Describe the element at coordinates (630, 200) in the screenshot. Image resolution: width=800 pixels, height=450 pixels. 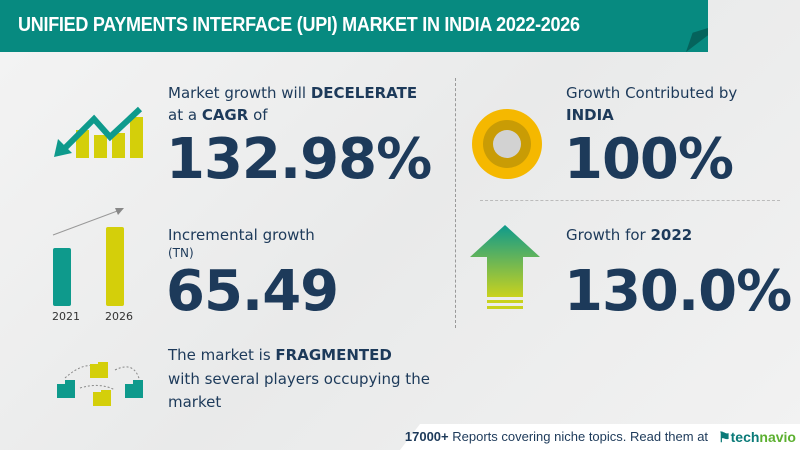
I see `row-divider` at that location.